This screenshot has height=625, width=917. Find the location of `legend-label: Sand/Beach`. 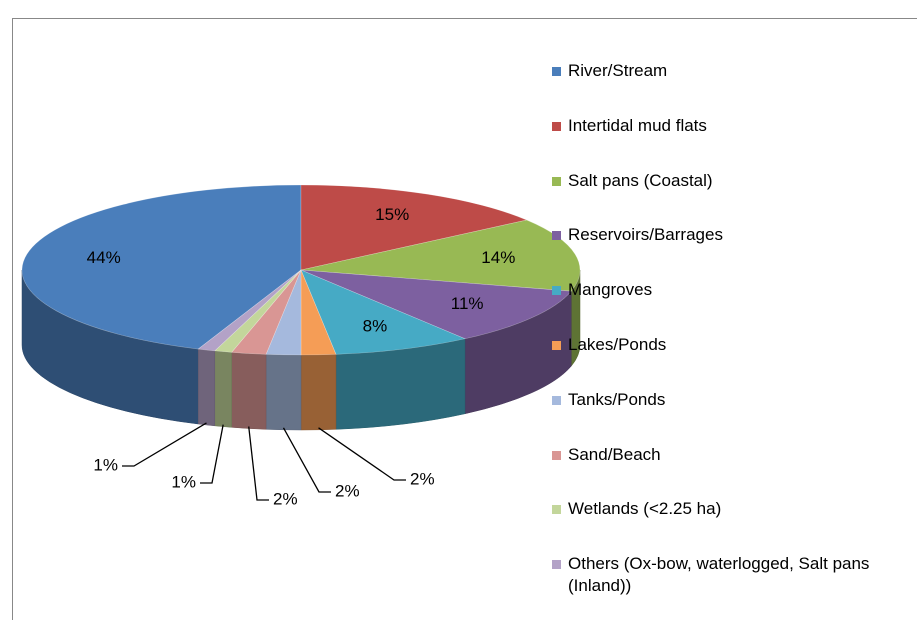

legend-label: Sand/Beach is located at coordinates (614, 454).